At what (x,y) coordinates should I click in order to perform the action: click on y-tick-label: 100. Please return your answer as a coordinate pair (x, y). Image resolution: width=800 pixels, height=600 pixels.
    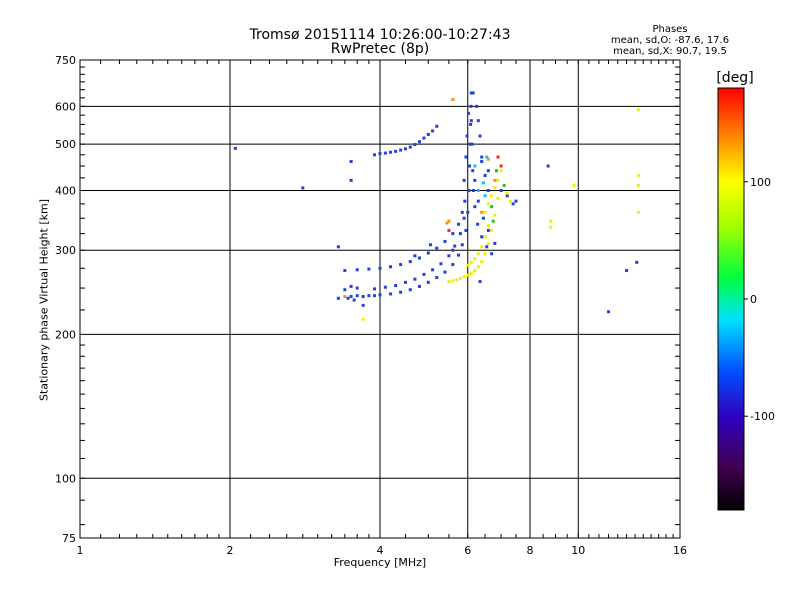
    Looking at the image, I should click on (65, 478).